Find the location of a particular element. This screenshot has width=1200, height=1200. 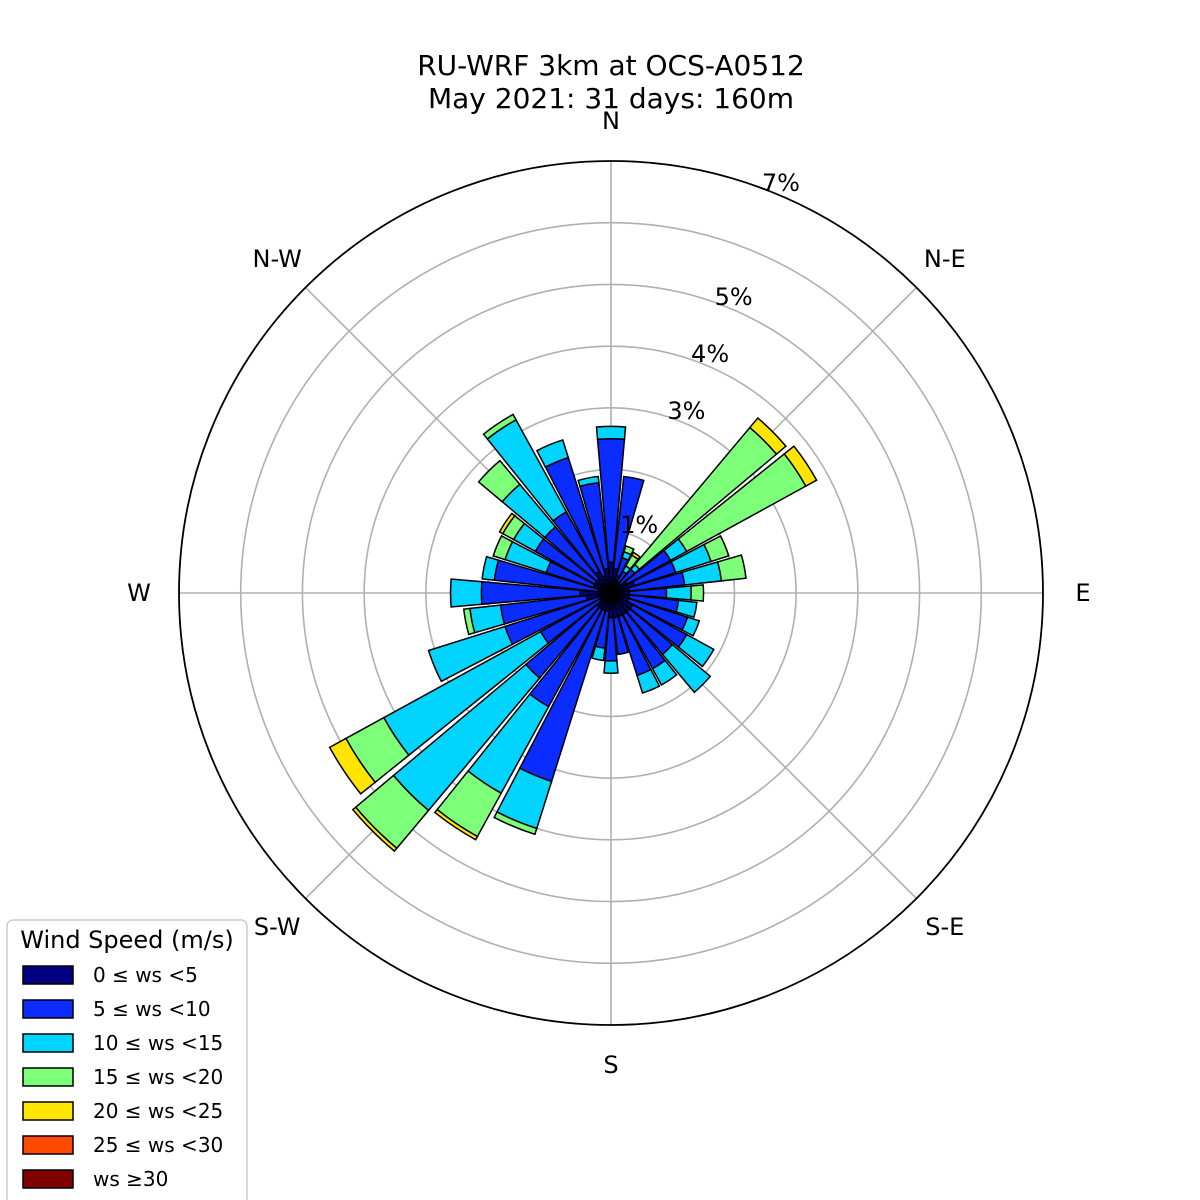

radial-tick-label: 3% is located at coordinates (686, 411).